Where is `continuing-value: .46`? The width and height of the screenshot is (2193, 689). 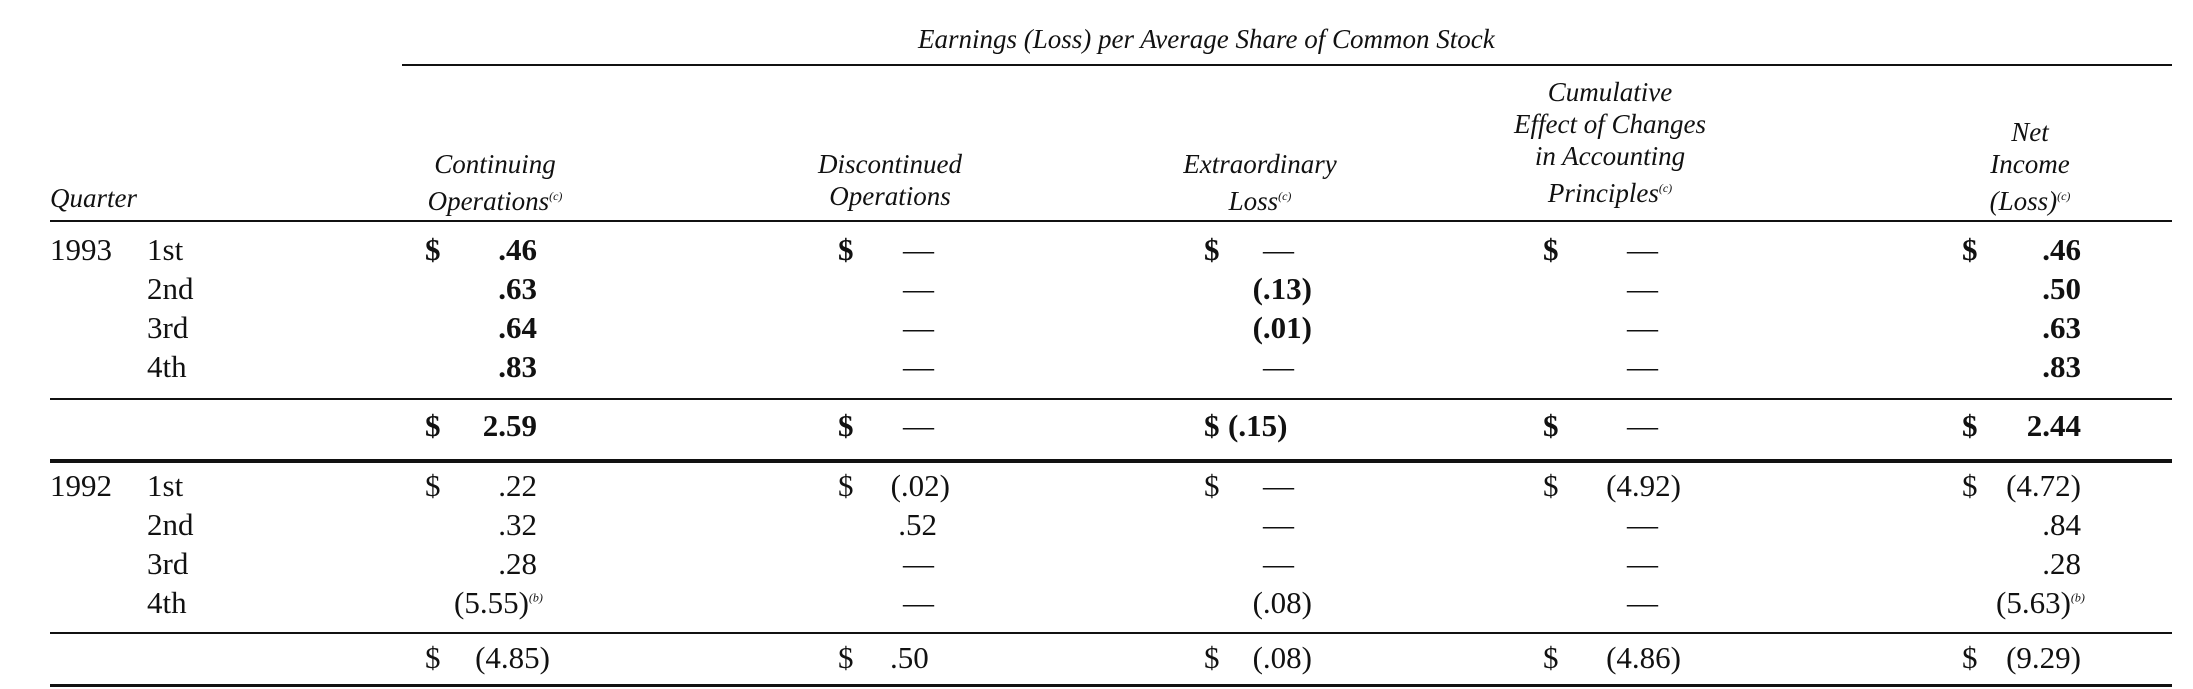 continuing-value: .46 is located at coordinates (517, 249).